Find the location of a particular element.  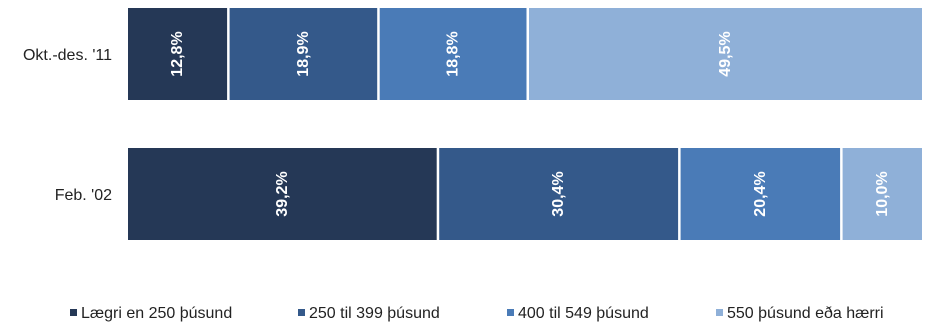

data-label: 10,0% is located at coordinates (882, 193).